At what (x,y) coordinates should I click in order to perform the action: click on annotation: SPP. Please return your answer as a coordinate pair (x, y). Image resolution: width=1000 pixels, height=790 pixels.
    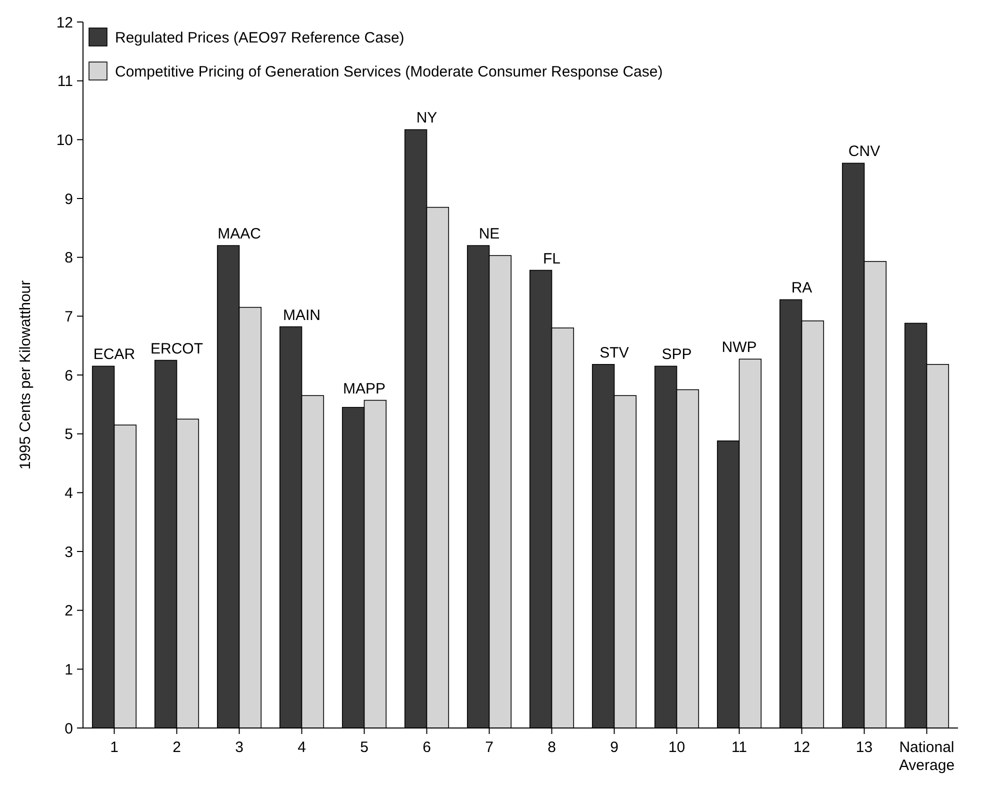
    Looking at the image, I should click on (677, 355).